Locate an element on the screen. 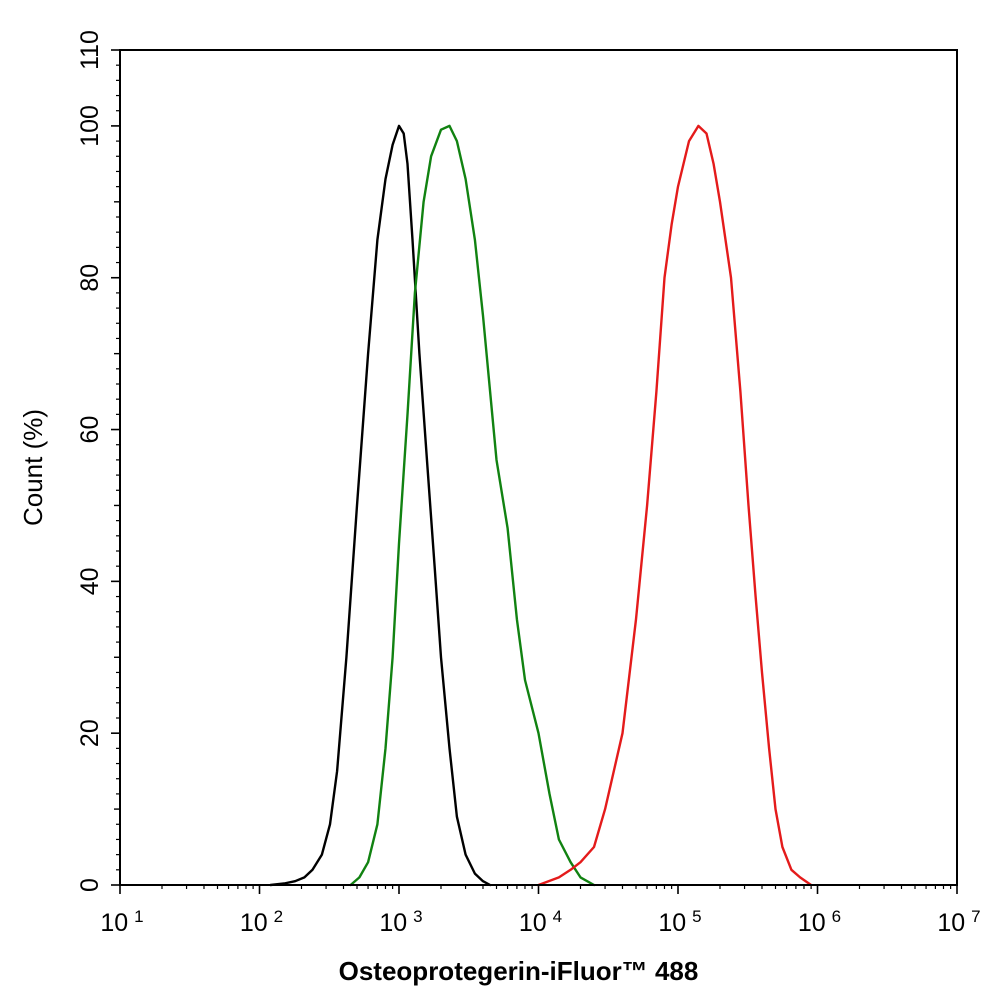 The image size is (994, 1002). x-tick-label: 10 3 is located at coordinates (400, 922).